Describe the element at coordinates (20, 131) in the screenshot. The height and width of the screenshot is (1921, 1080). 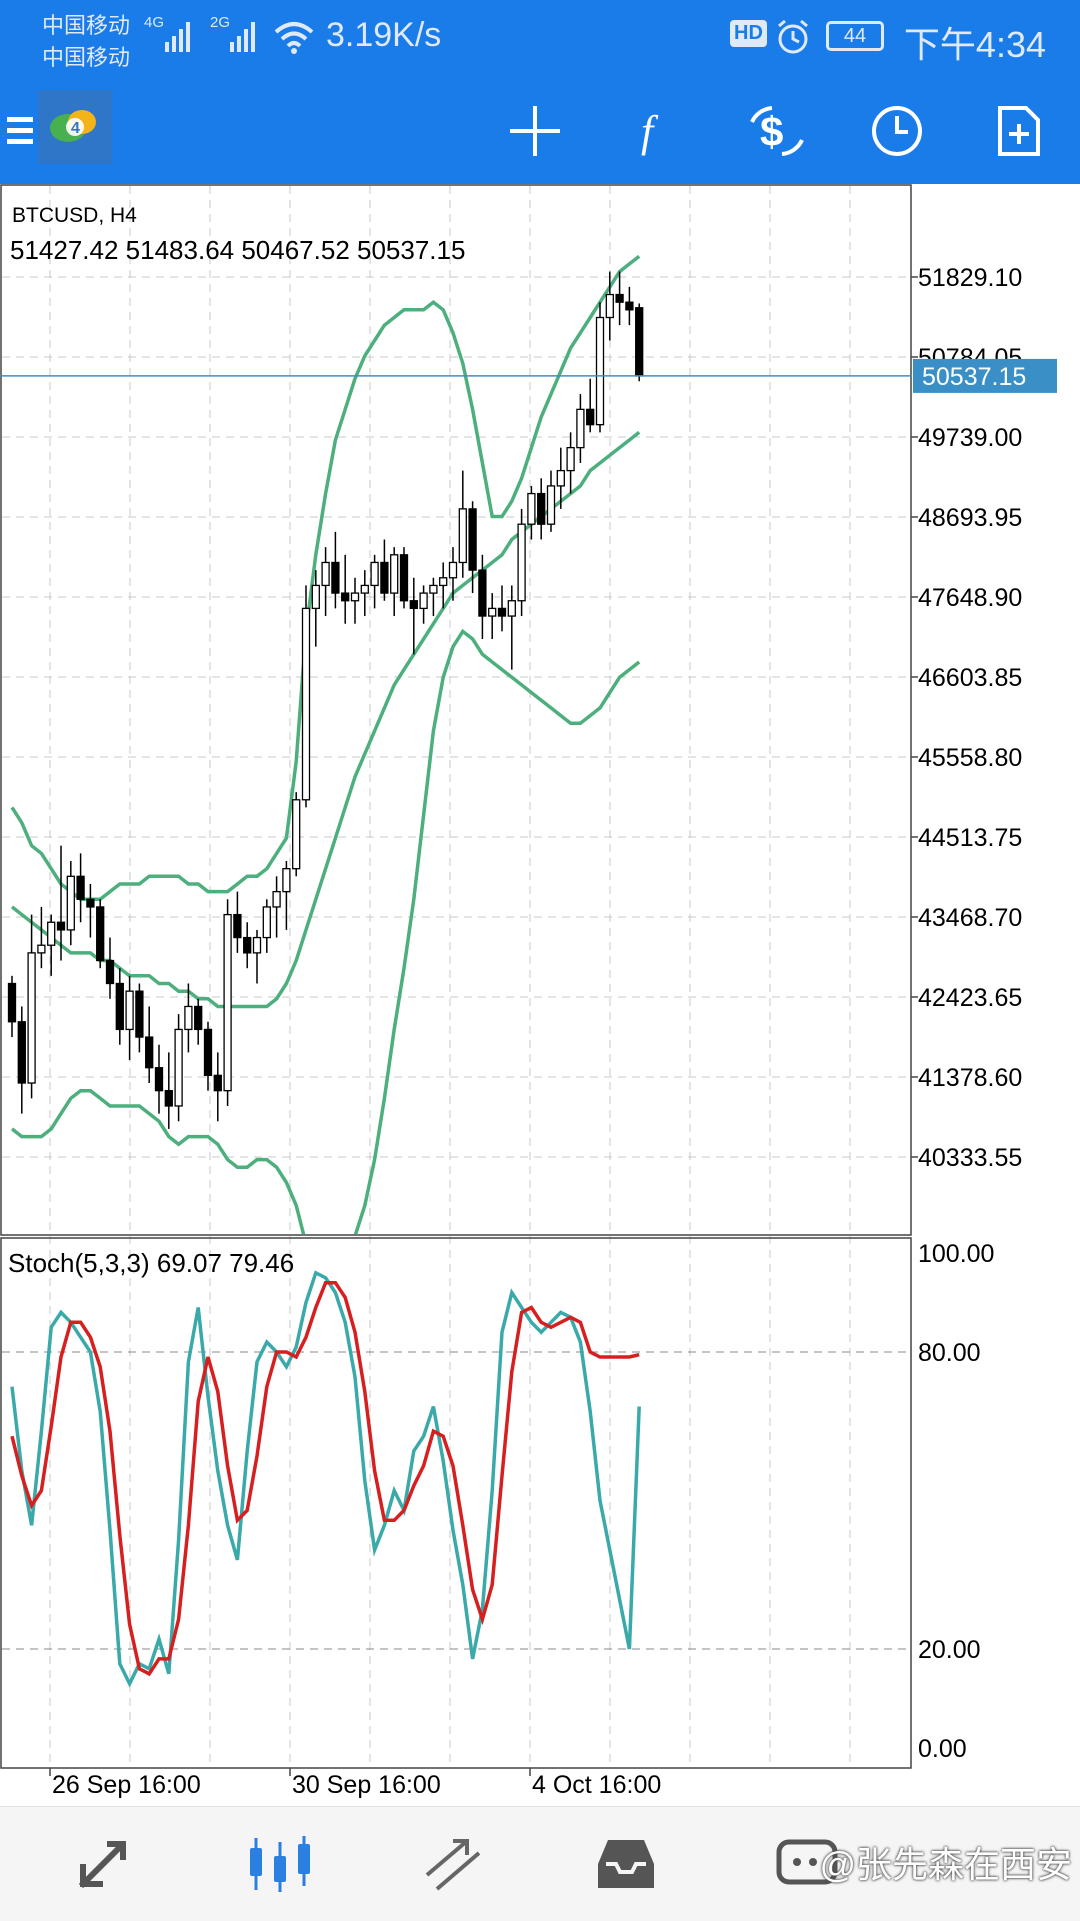
I see `menu-icon` at that location.